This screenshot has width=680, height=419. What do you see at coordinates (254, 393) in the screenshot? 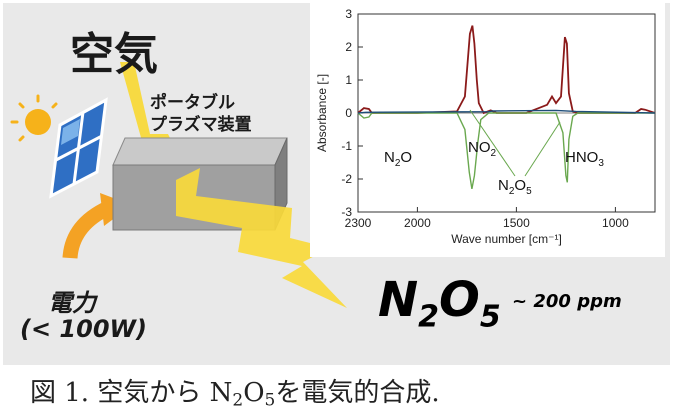
I see `caption-mid: O` at bounding box center [254, 393].